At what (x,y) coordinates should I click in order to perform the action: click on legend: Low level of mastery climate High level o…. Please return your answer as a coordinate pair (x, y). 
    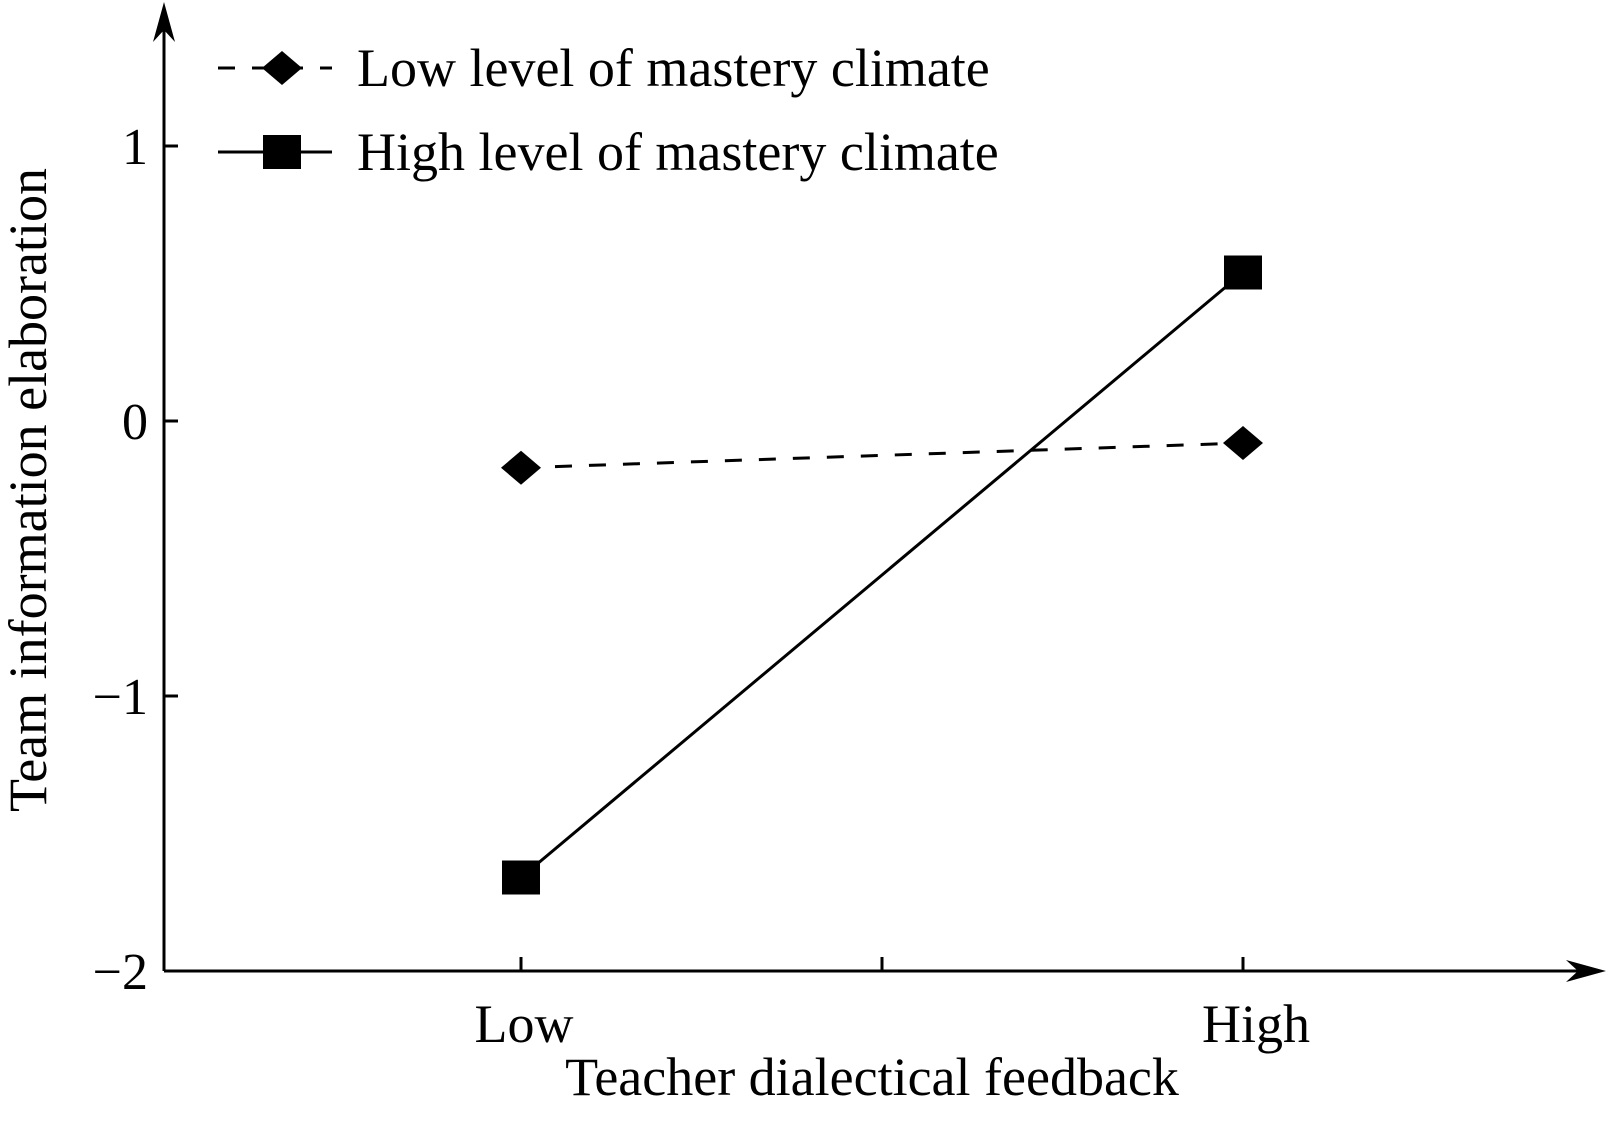
    Looking at the image, I should click on (608, 110).